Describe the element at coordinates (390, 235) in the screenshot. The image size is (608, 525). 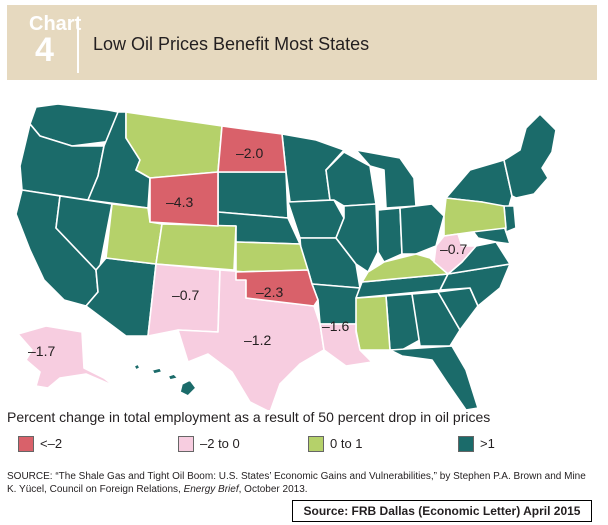
I see `state-in` at that location.